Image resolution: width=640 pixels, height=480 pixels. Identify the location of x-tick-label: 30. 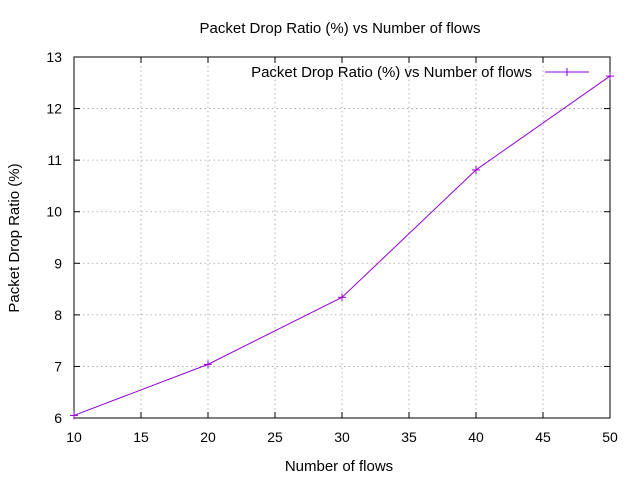
(342, 437).